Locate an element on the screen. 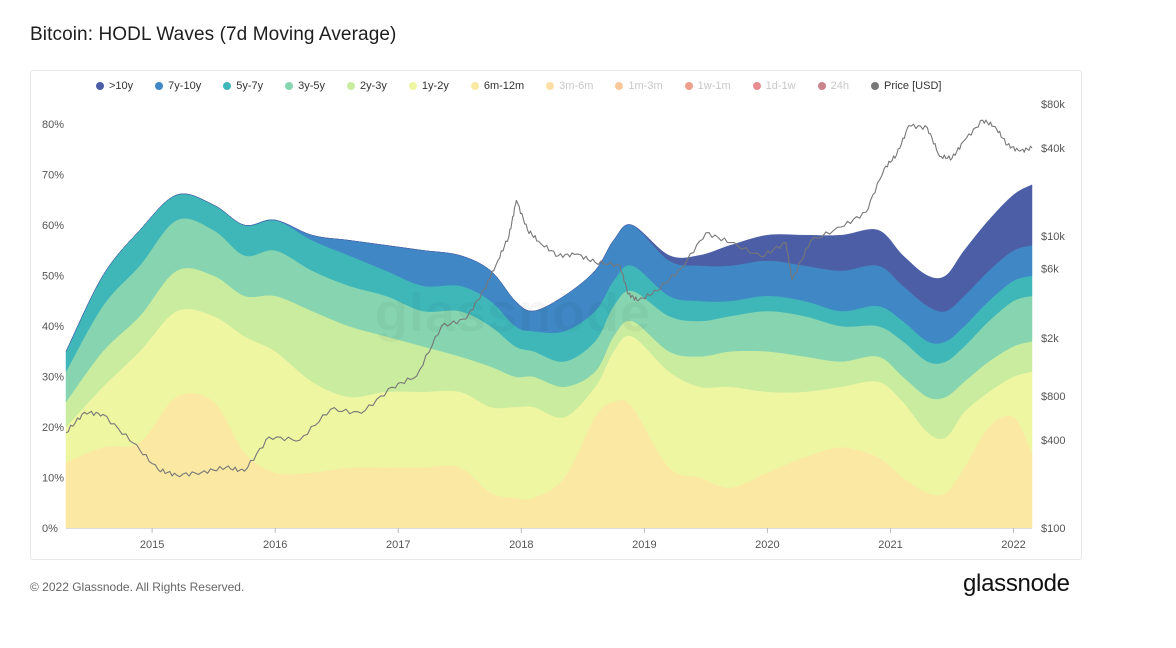 The height and width of the screenshot is (648, 1176). legend-label: 24h is located at coordinates (839, 86).